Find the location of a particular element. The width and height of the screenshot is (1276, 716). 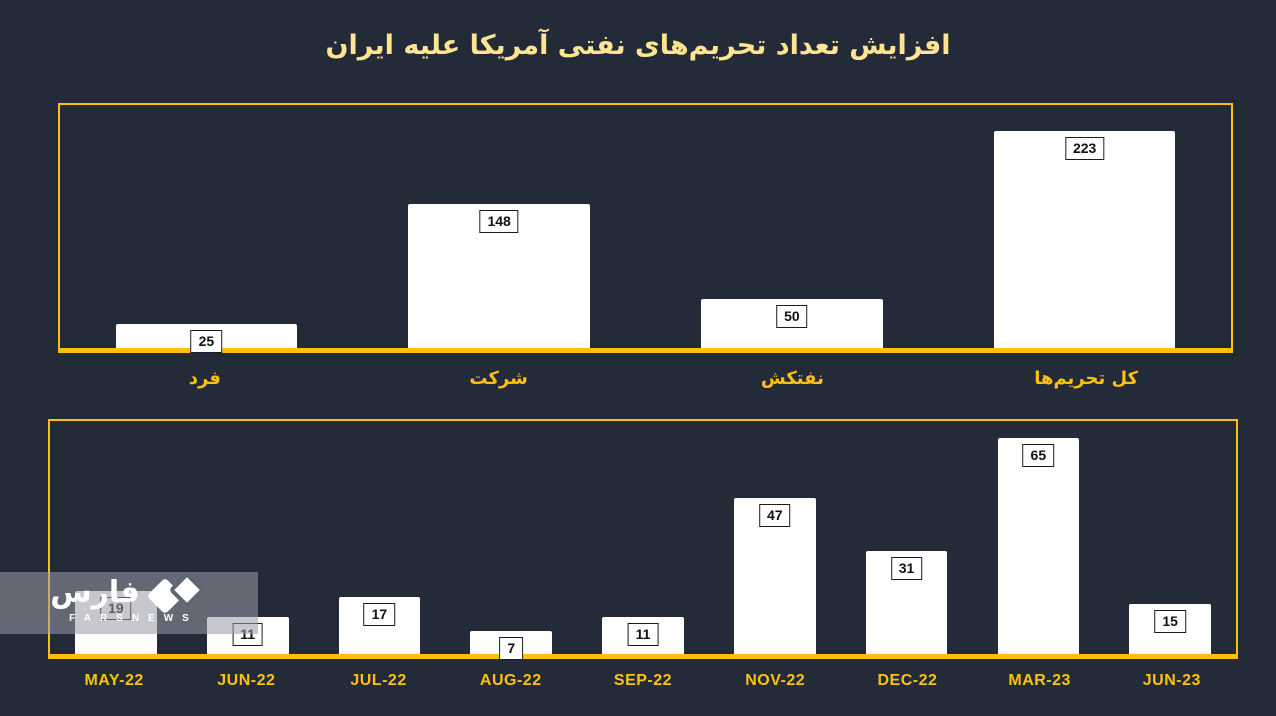

bar-slot: 47 is located at coordinates (775, 537).